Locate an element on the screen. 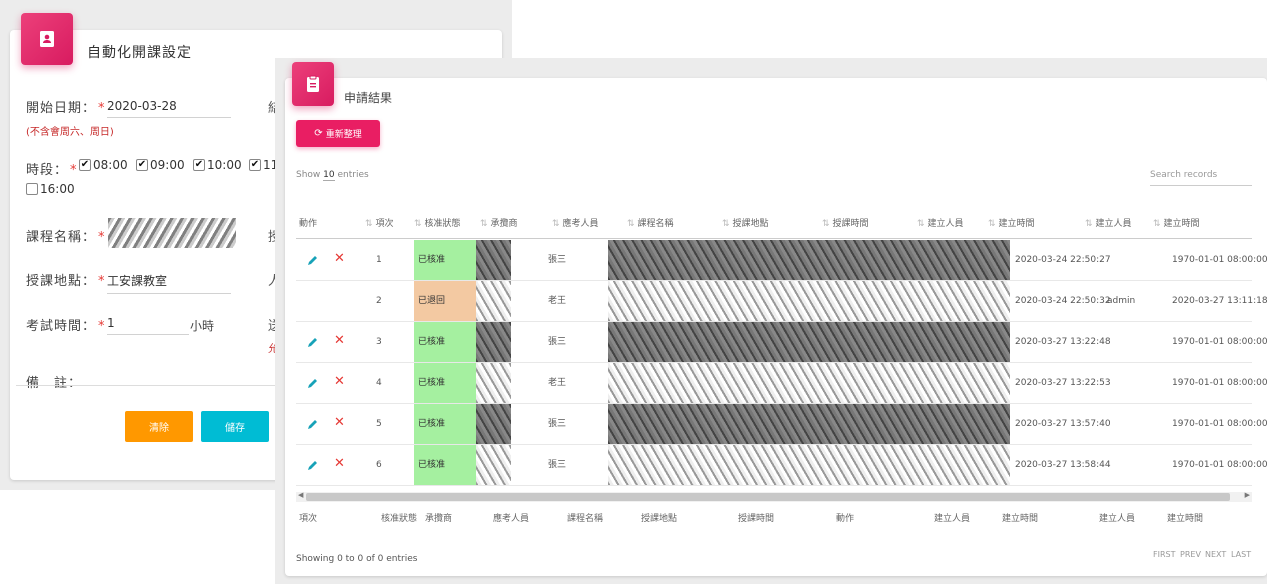 The height and width of the screenshot is (584, 1267). footer-col-actions: 動作 is located at coordinates (845, 519).